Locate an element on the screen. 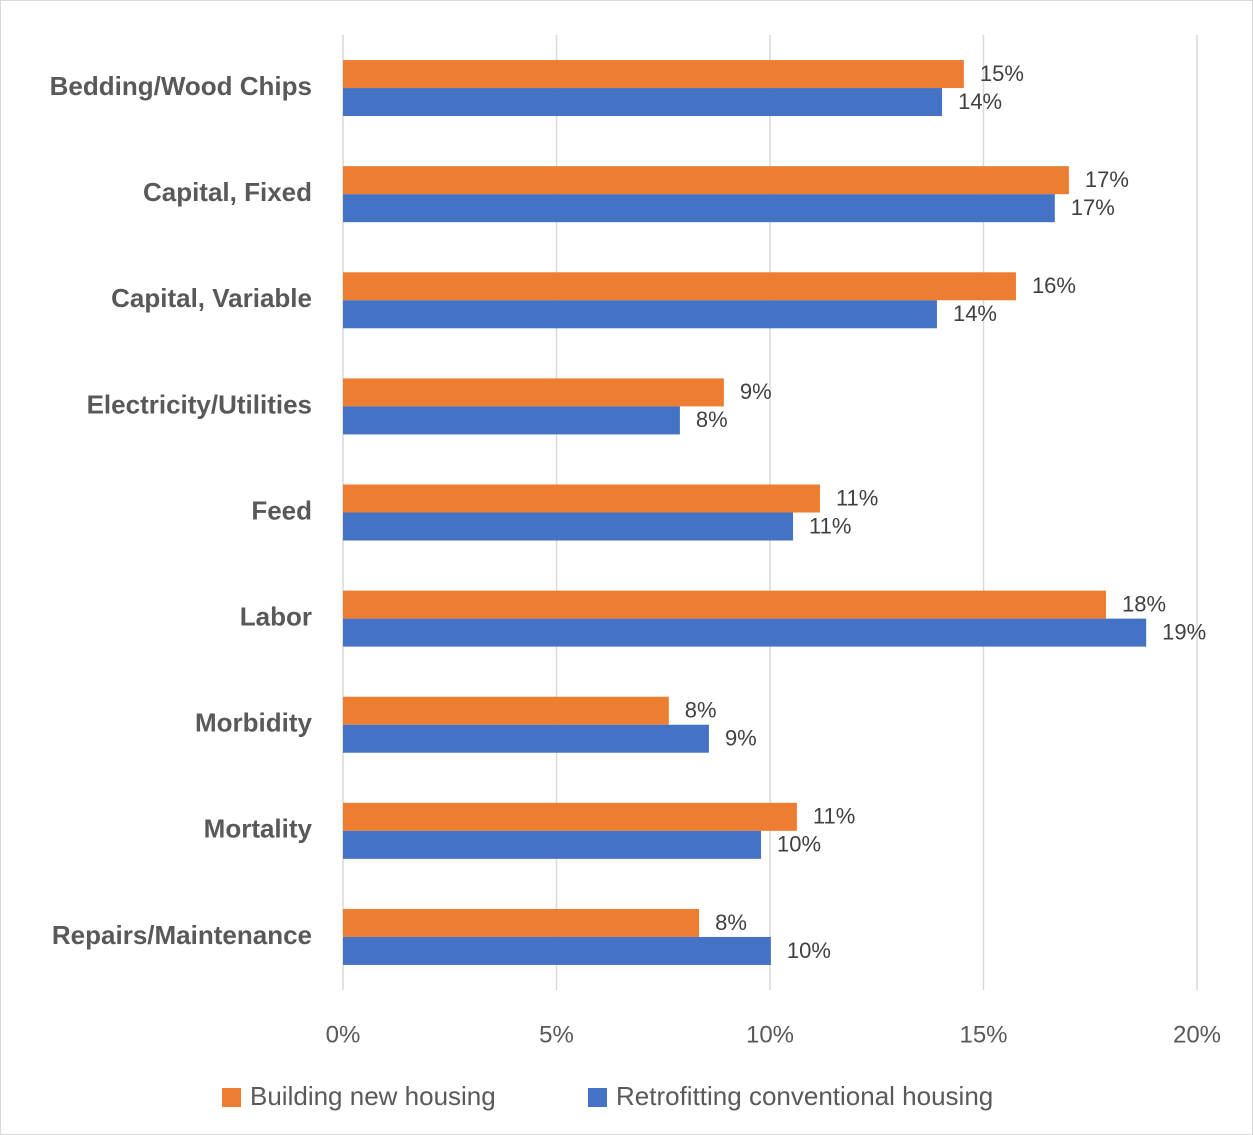 Image resolution: width=1253 pixels, height=1135 pixels. x-tick-label: 15% is located at coordinates (983, 1034).